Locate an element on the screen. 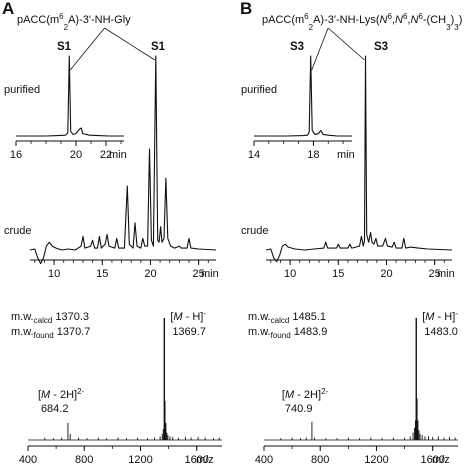 Image resolution: width=474 pixels, height=474 pixels. mw-calcd: m.w.calcd 1370.3 is located at coordinates (50, 318).